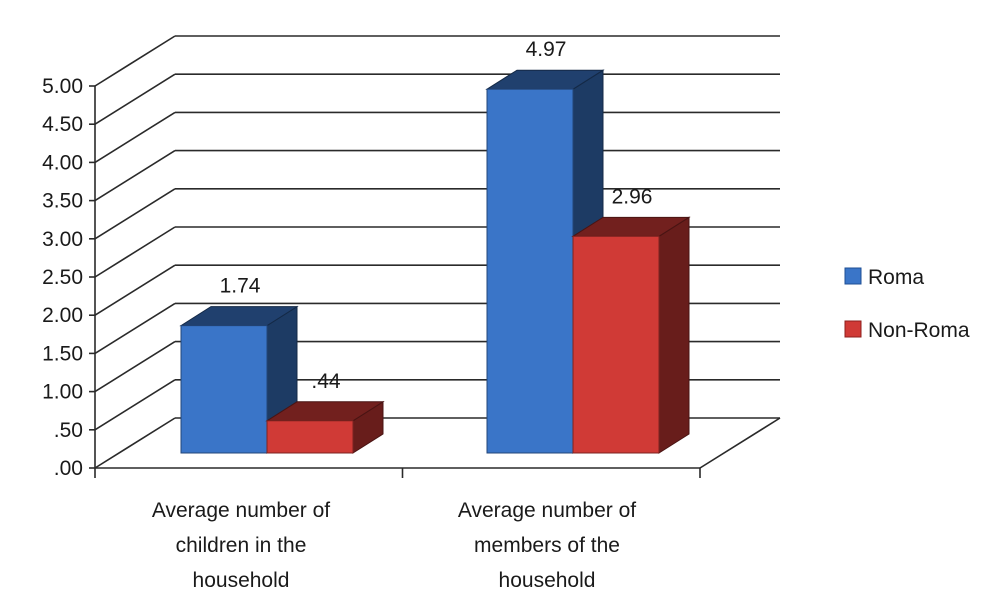 The width and height of the screenshot is (1000, 605). Describe the element at coordinates (740, 443) in the screenshot. I see `floor-right-edge` at that location.